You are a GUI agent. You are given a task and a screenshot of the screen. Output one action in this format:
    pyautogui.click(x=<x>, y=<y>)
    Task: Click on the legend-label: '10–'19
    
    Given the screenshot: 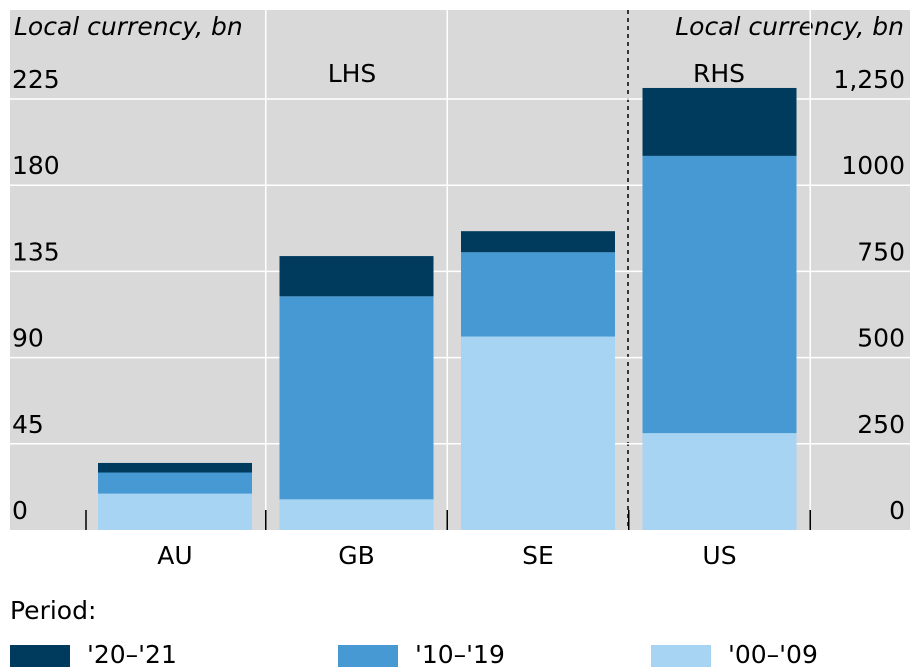 What is the action you would take?
    pyautogui.click(x=460, y=653)
    